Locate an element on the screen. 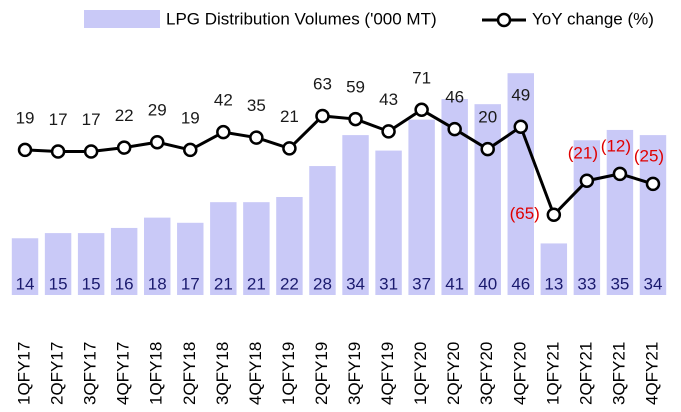  x-tick-label: 1QFY17 is located at coordinates (24, 373).